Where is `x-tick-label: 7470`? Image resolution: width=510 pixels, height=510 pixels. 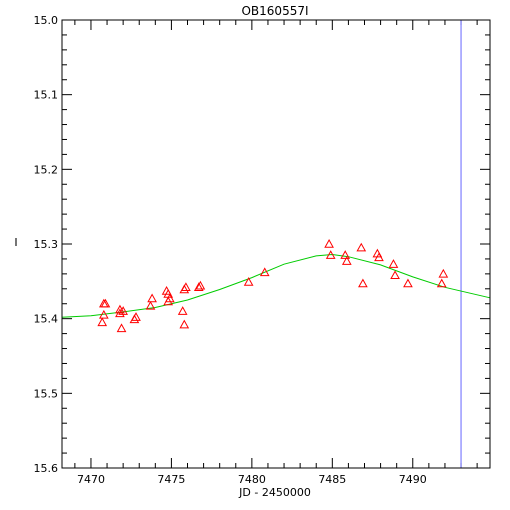
x-tick-label: 7470 is located at coordinates (91, 479).